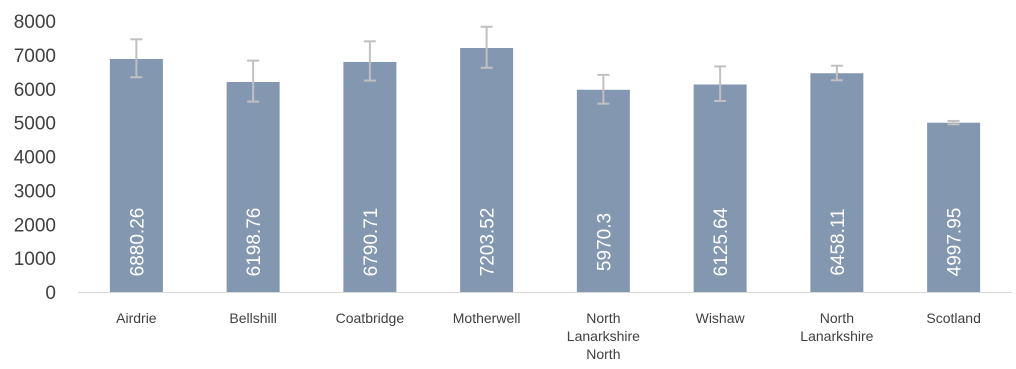 Image resolution: width=1016 pixels, height=369 pixels. Describe the element at coordinates (838, 241) in the screenshot. I see `data-label: 6458.11` at that location.